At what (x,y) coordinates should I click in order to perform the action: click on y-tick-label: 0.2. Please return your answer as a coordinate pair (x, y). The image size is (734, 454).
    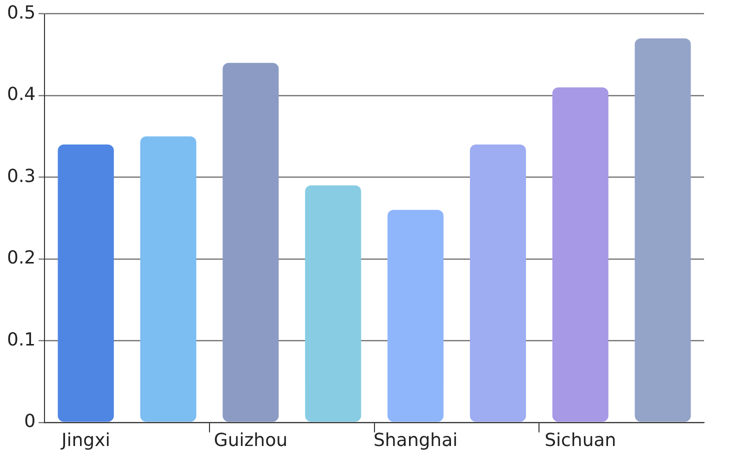
    Looking at the image, I should click on (21, 258).